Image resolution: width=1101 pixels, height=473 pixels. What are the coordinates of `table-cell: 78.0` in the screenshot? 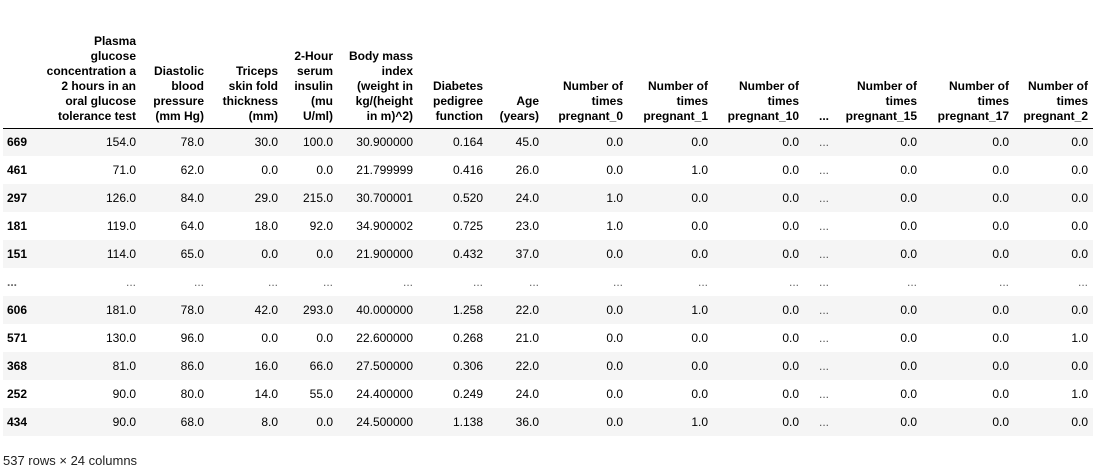 It's located at (192, 142).